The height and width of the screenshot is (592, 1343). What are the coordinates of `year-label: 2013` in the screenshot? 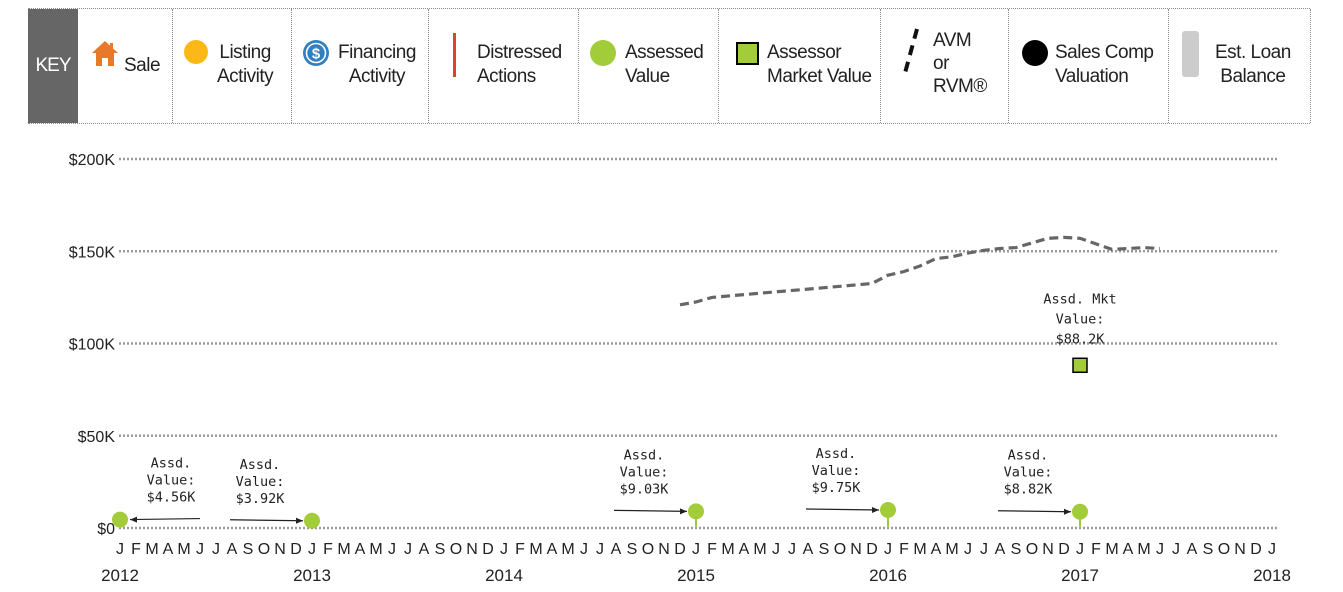 It's located at (312, 575).